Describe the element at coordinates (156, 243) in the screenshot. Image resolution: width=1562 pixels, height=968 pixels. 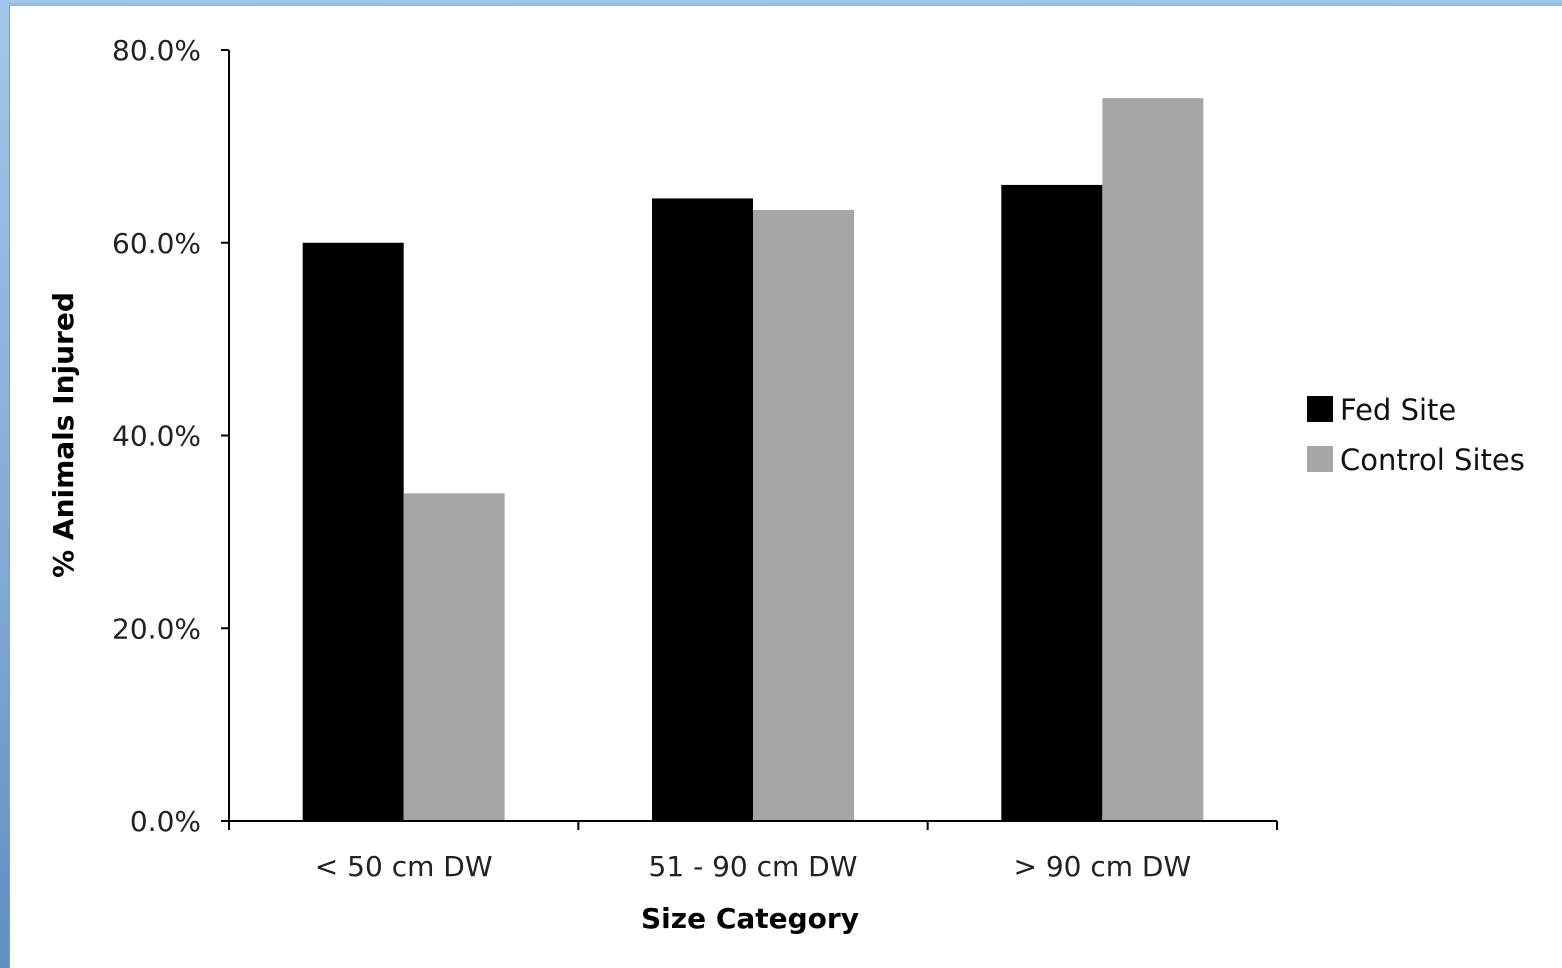
I see `y-tick-label: 60.0%` at that location.